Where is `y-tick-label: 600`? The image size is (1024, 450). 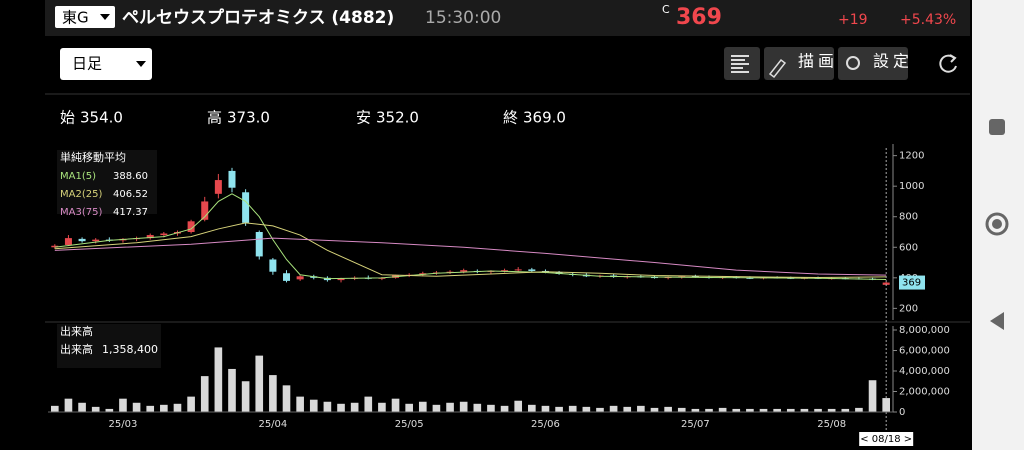 y-tick-label: 600 is located at coordinates (908, 247).